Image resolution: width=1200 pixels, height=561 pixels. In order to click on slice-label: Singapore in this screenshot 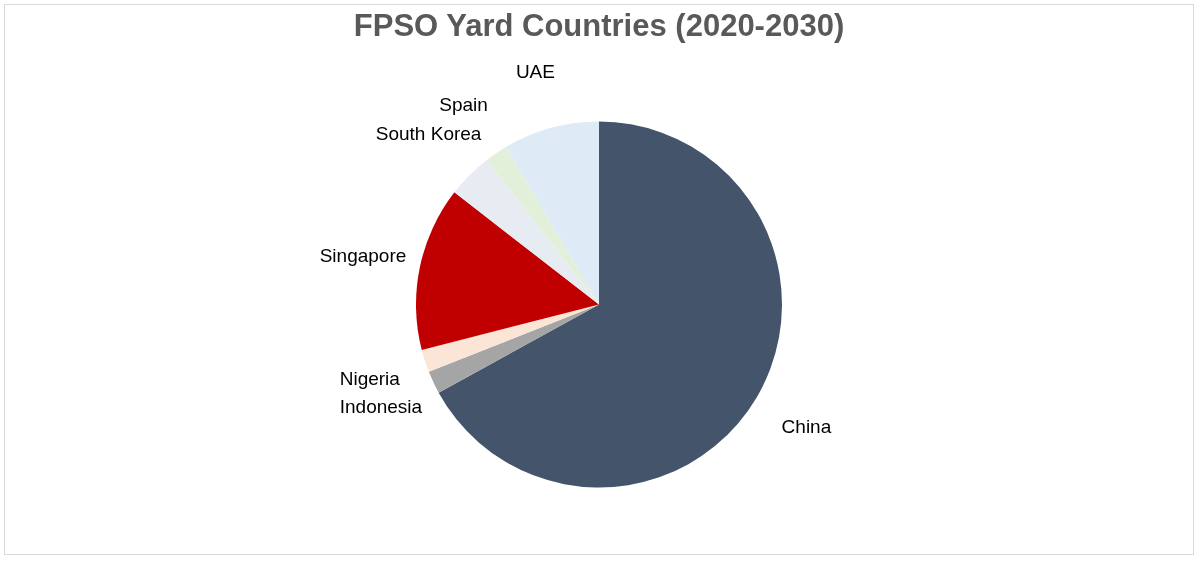, I will do `click(363, 255)`.